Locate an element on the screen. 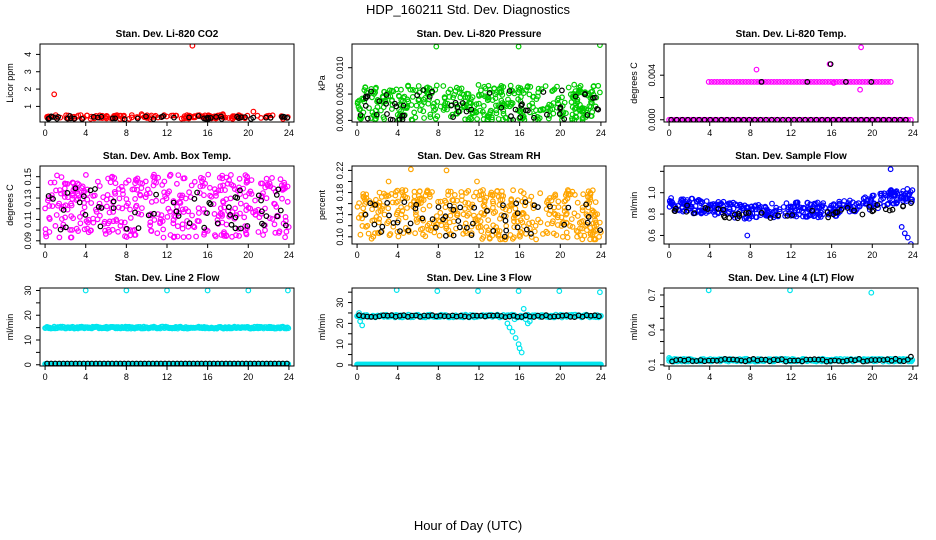 The image size is (936, 540). point-layer is located at coordinates (479, 204).